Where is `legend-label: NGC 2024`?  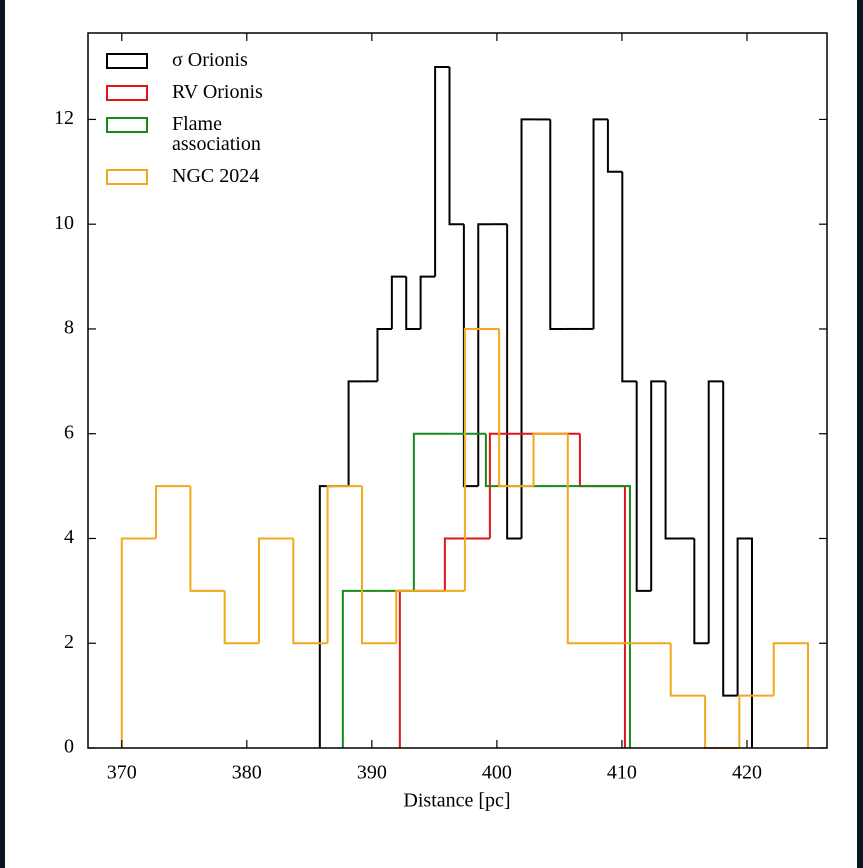
legend-label: NGC 2024 is located at coordinates (216, 176).